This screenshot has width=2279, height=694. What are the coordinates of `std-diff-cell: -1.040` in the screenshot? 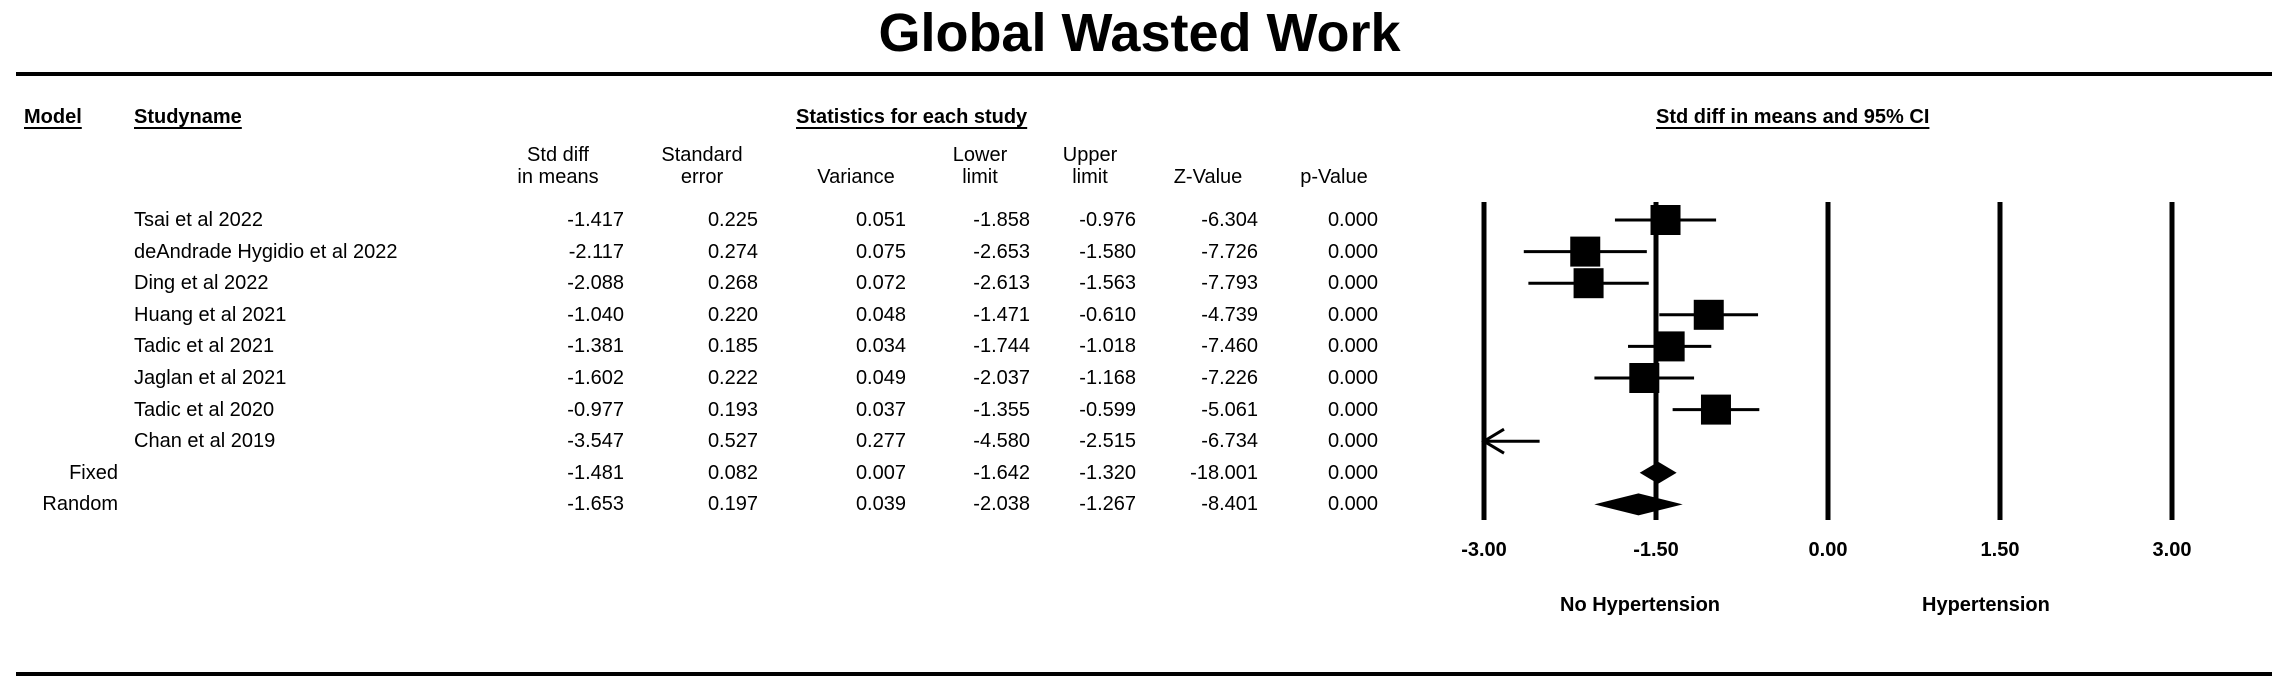 It's located at (595, 314).